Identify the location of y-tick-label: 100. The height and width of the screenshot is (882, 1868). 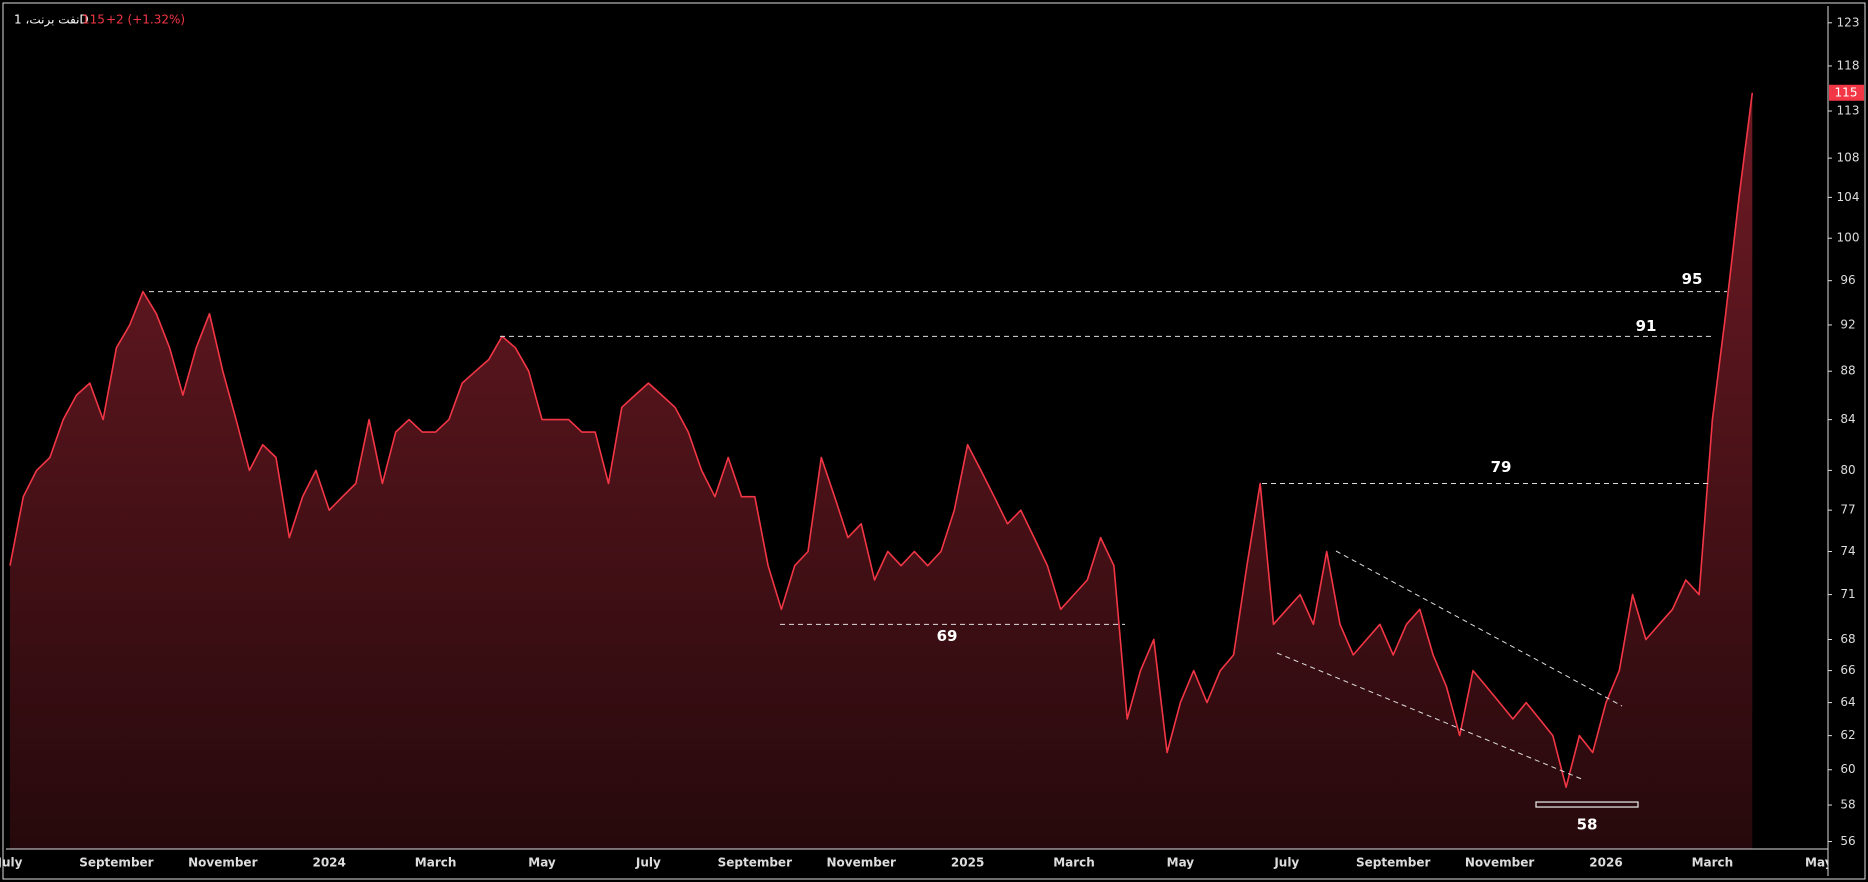
(1848, 238).